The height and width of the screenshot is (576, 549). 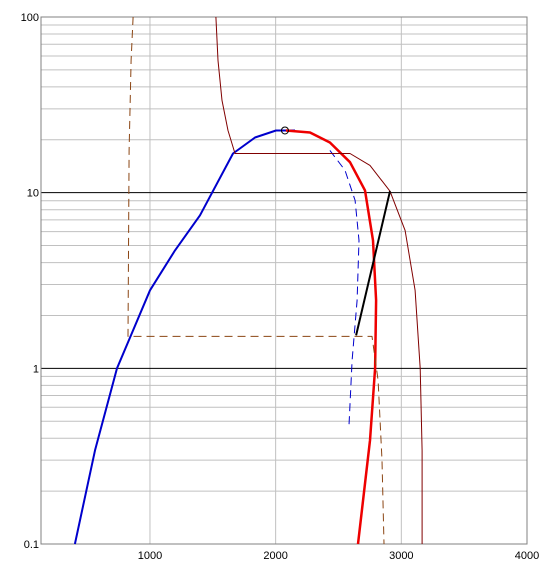 I want to click on y-tick-label: 10, so click(x=33, y=194).